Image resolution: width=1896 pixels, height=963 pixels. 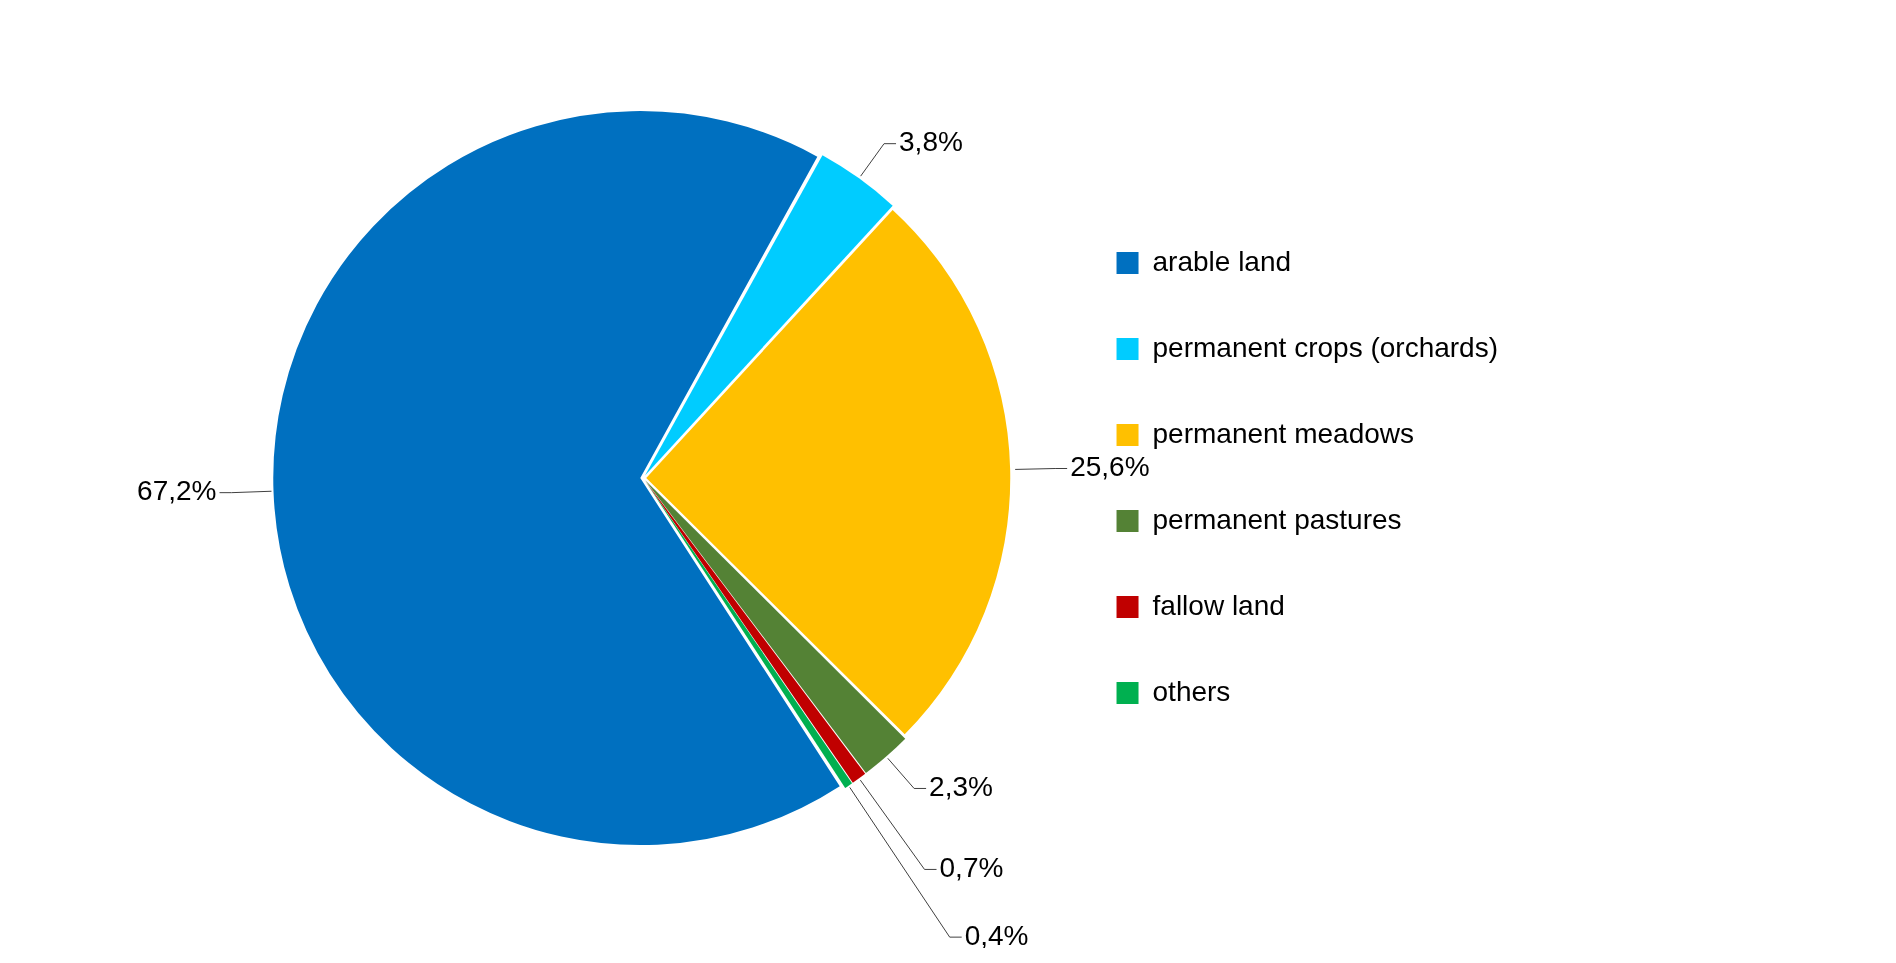 What do you see at coordinates (1283, 433) in the screenshot?
I see `legend-label: permanent meadows` at bounding box center [1283, 433].